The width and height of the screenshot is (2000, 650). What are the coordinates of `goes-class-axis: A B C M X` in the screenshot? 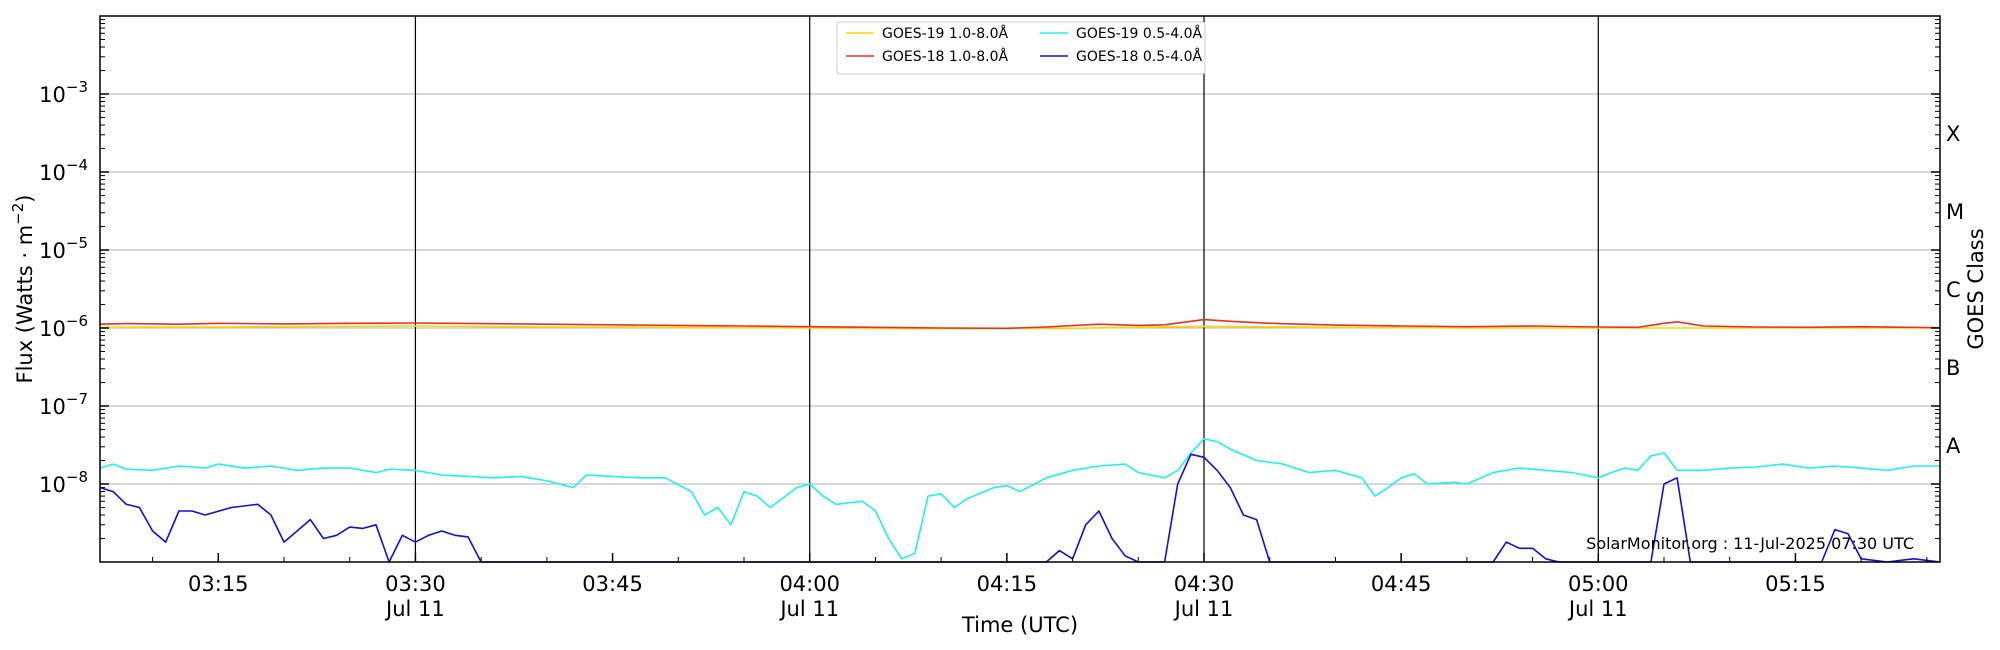 It's located at (1955, 290).